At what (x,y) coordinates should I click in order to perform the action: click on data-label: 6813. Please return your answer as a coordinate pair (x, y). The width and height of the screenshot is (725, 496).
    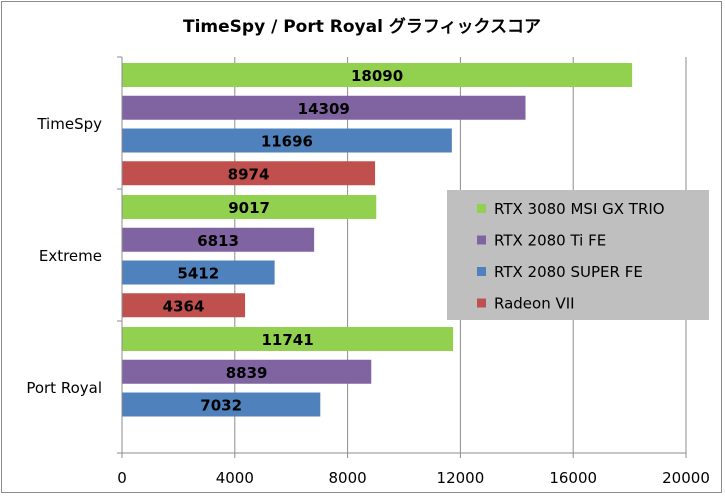
    Looking at the image, I should click on (218, 241).